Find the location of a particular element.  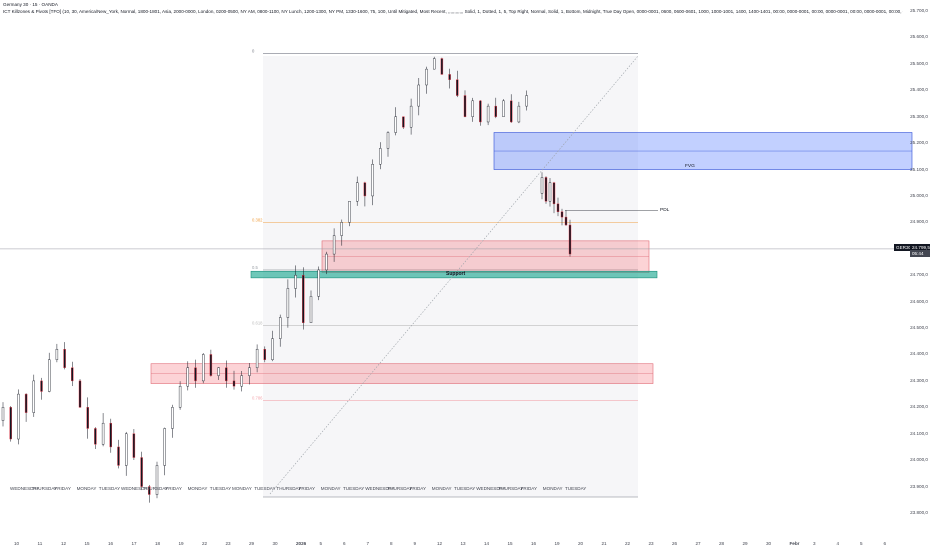

y-tick-label: 25.200,0 is located at coordinates (919, 143).